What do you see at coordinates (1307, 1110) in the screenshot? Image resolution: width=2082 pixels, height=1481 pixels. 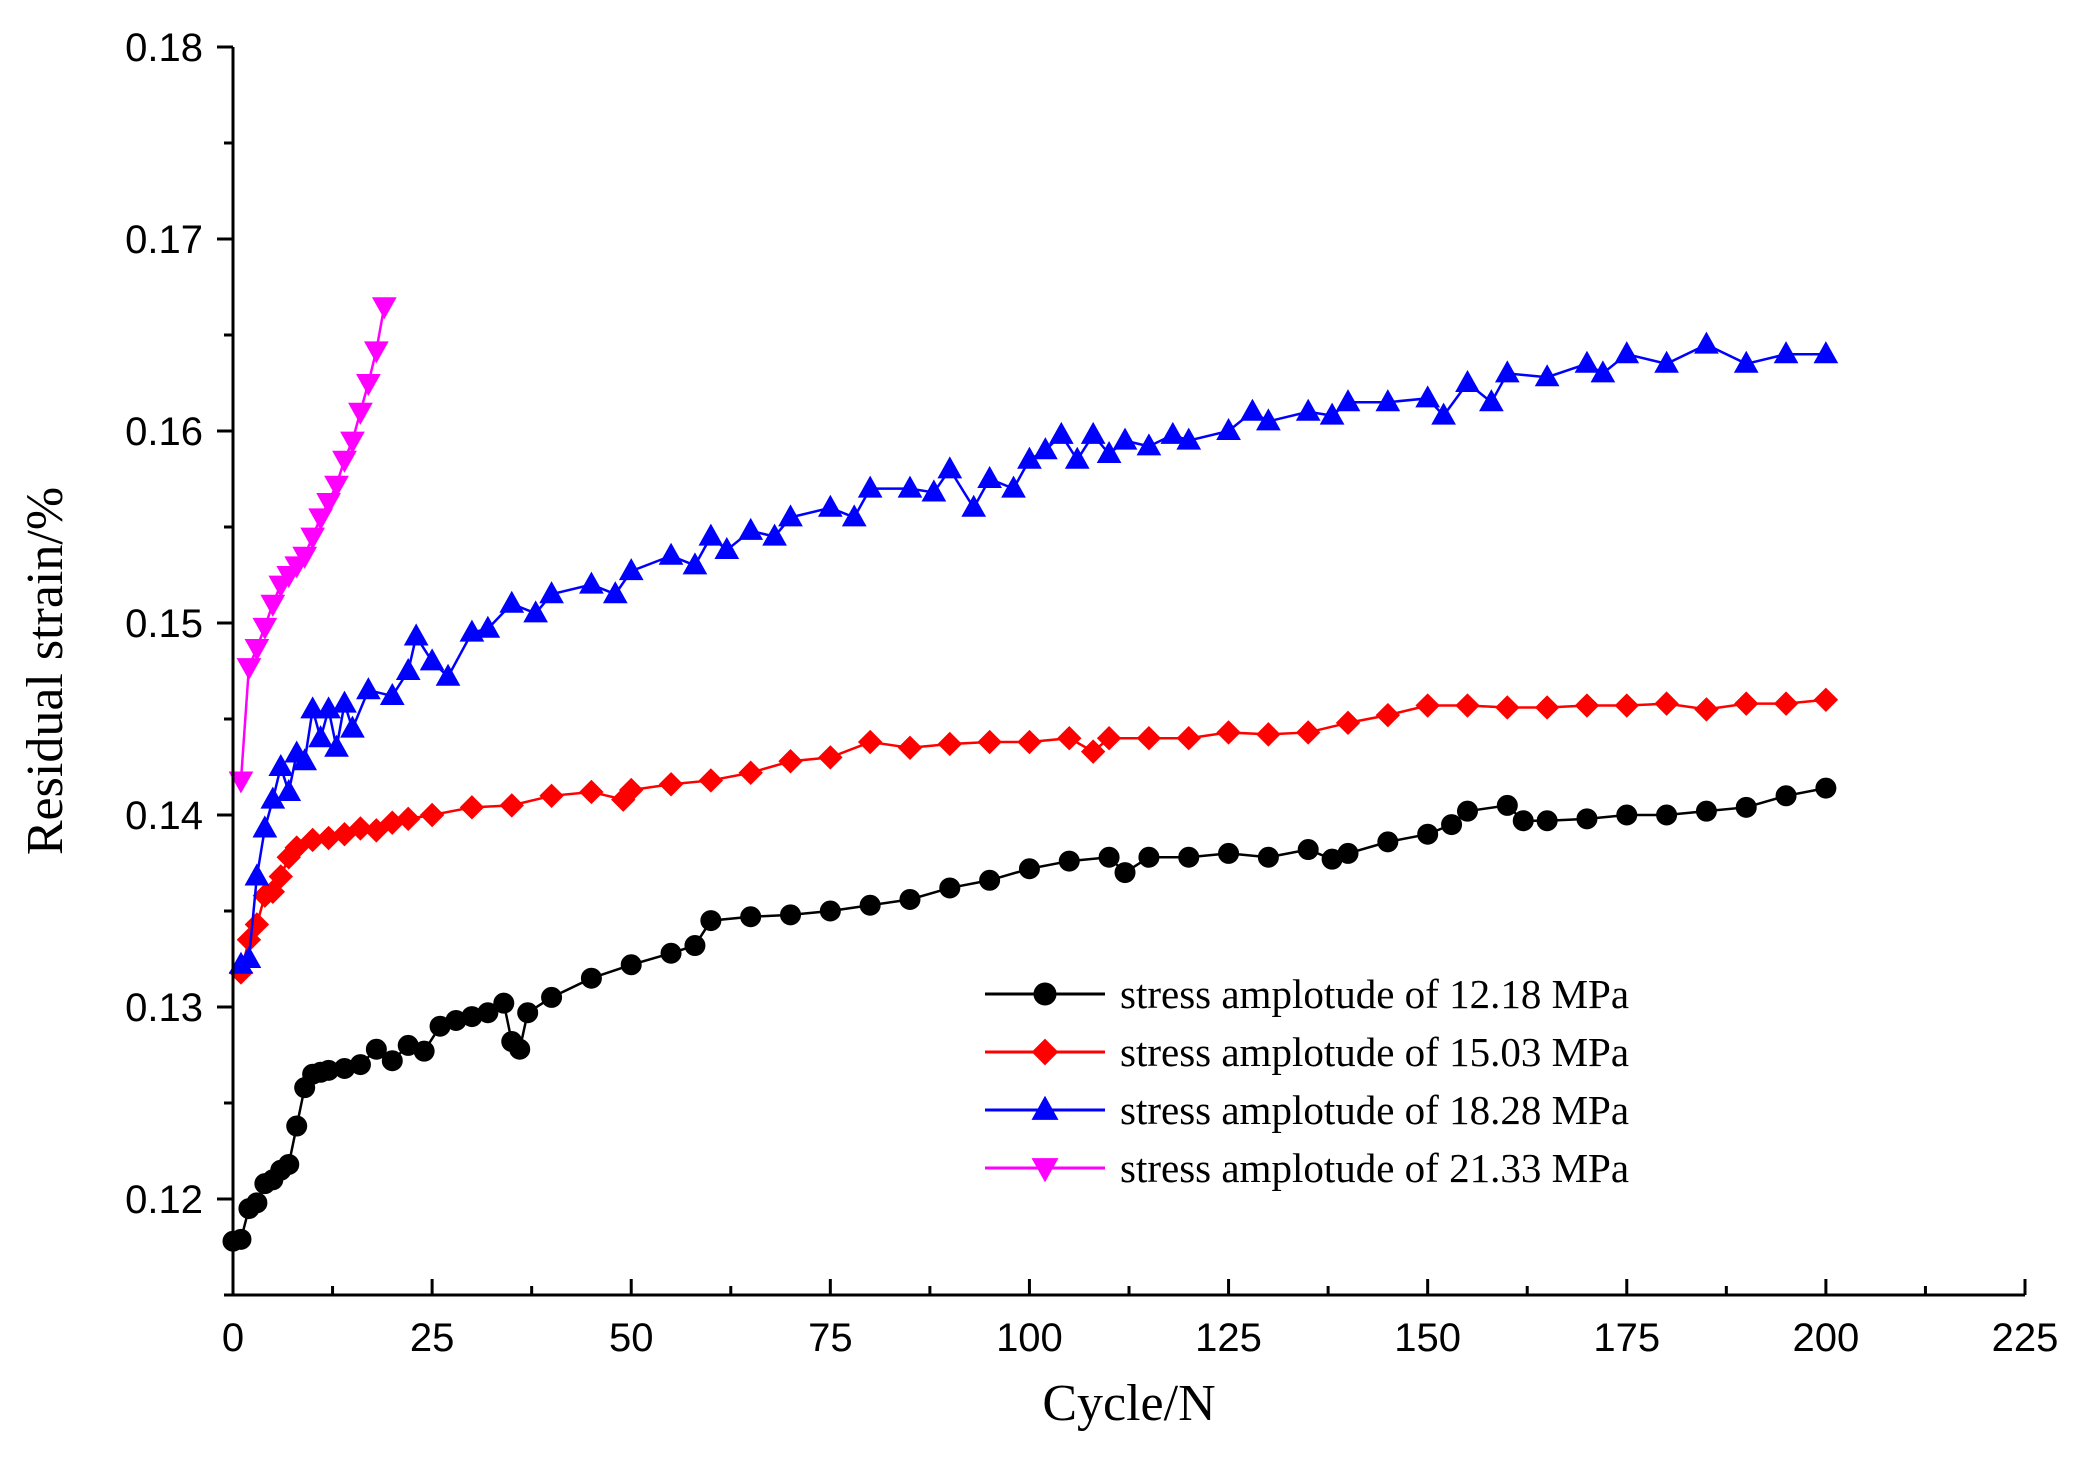 I see `legend-entry: stress amplotude of 18.28 MPa` at bounding box center [1307, 1110].